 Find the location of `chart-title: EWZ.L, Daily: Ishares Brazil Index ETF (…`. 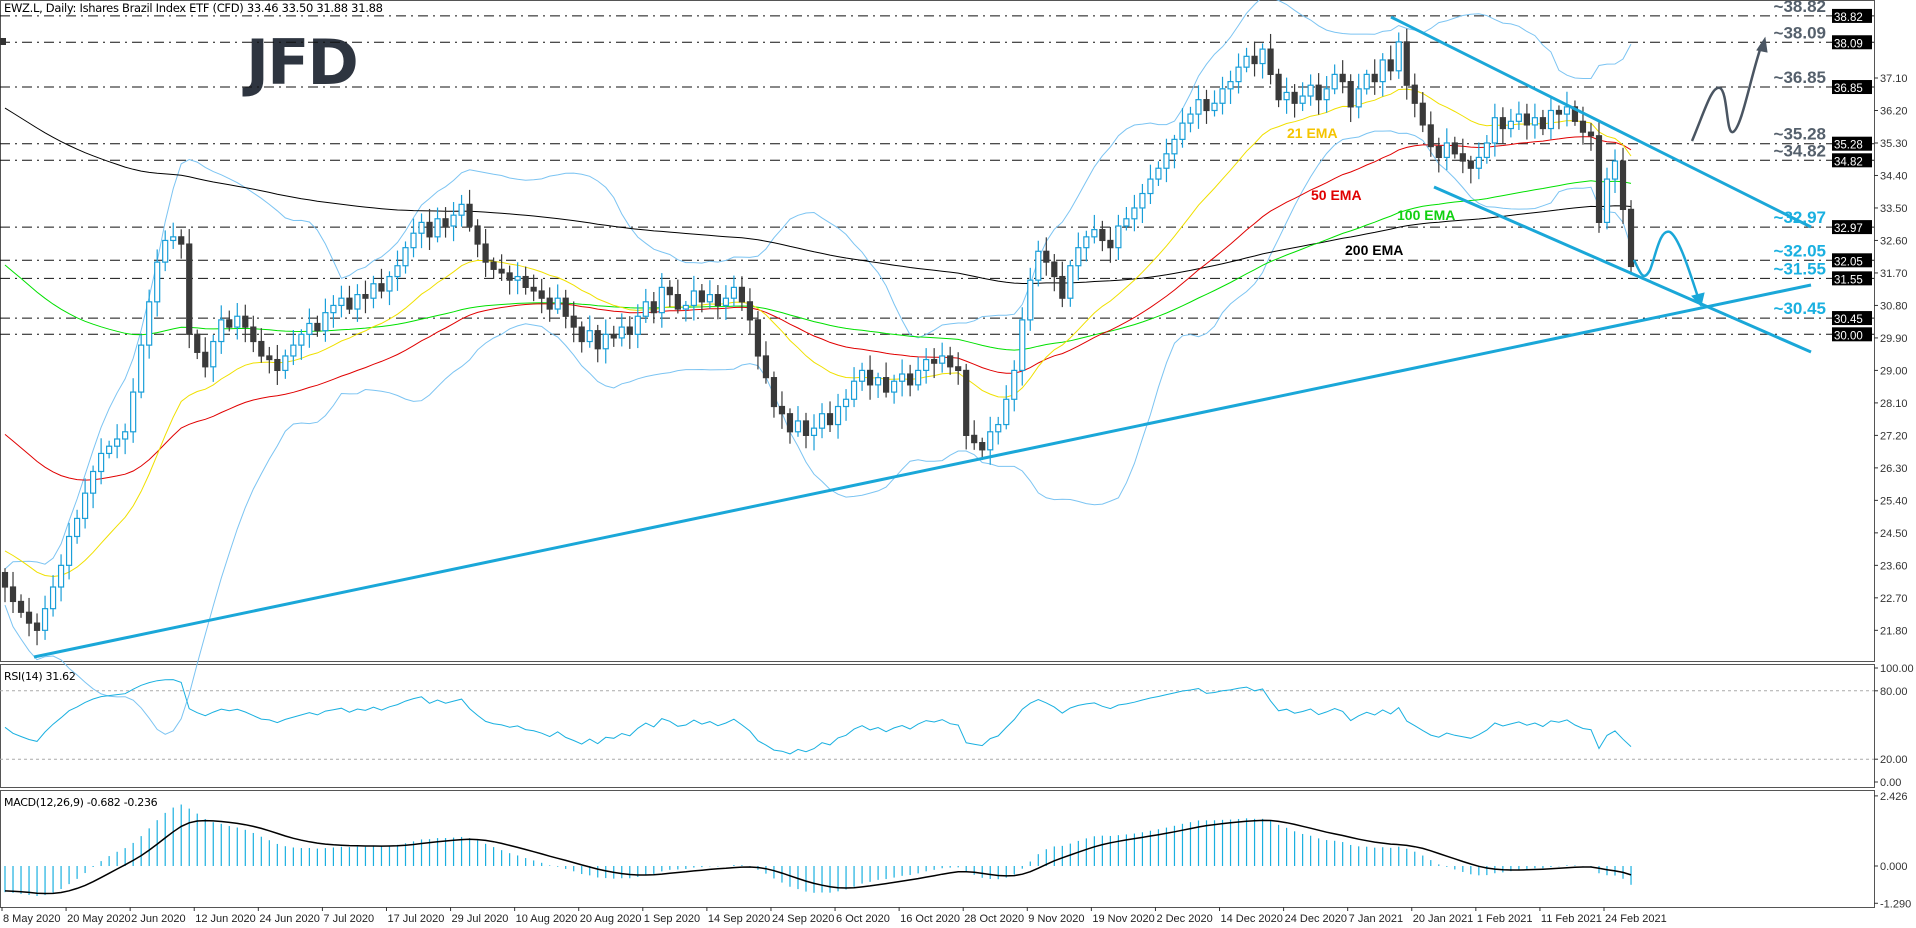

chart-title: EWZ.L, Daily: Ishares Brazil Index ETF (… is located at coordinates (193, 8).